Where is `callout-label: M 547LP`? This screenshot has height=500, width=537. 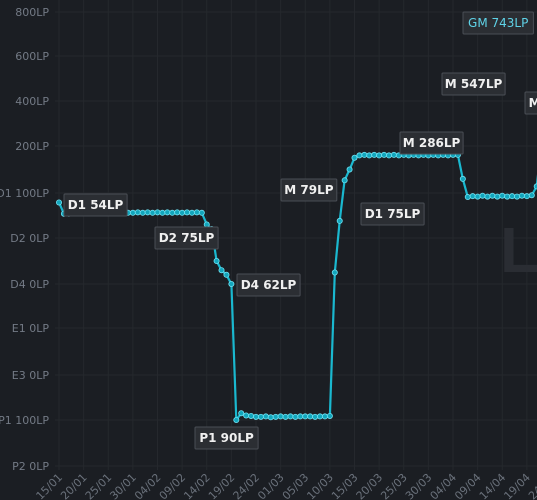 callout-label: M 547LP is located at coordinates (474, 84).